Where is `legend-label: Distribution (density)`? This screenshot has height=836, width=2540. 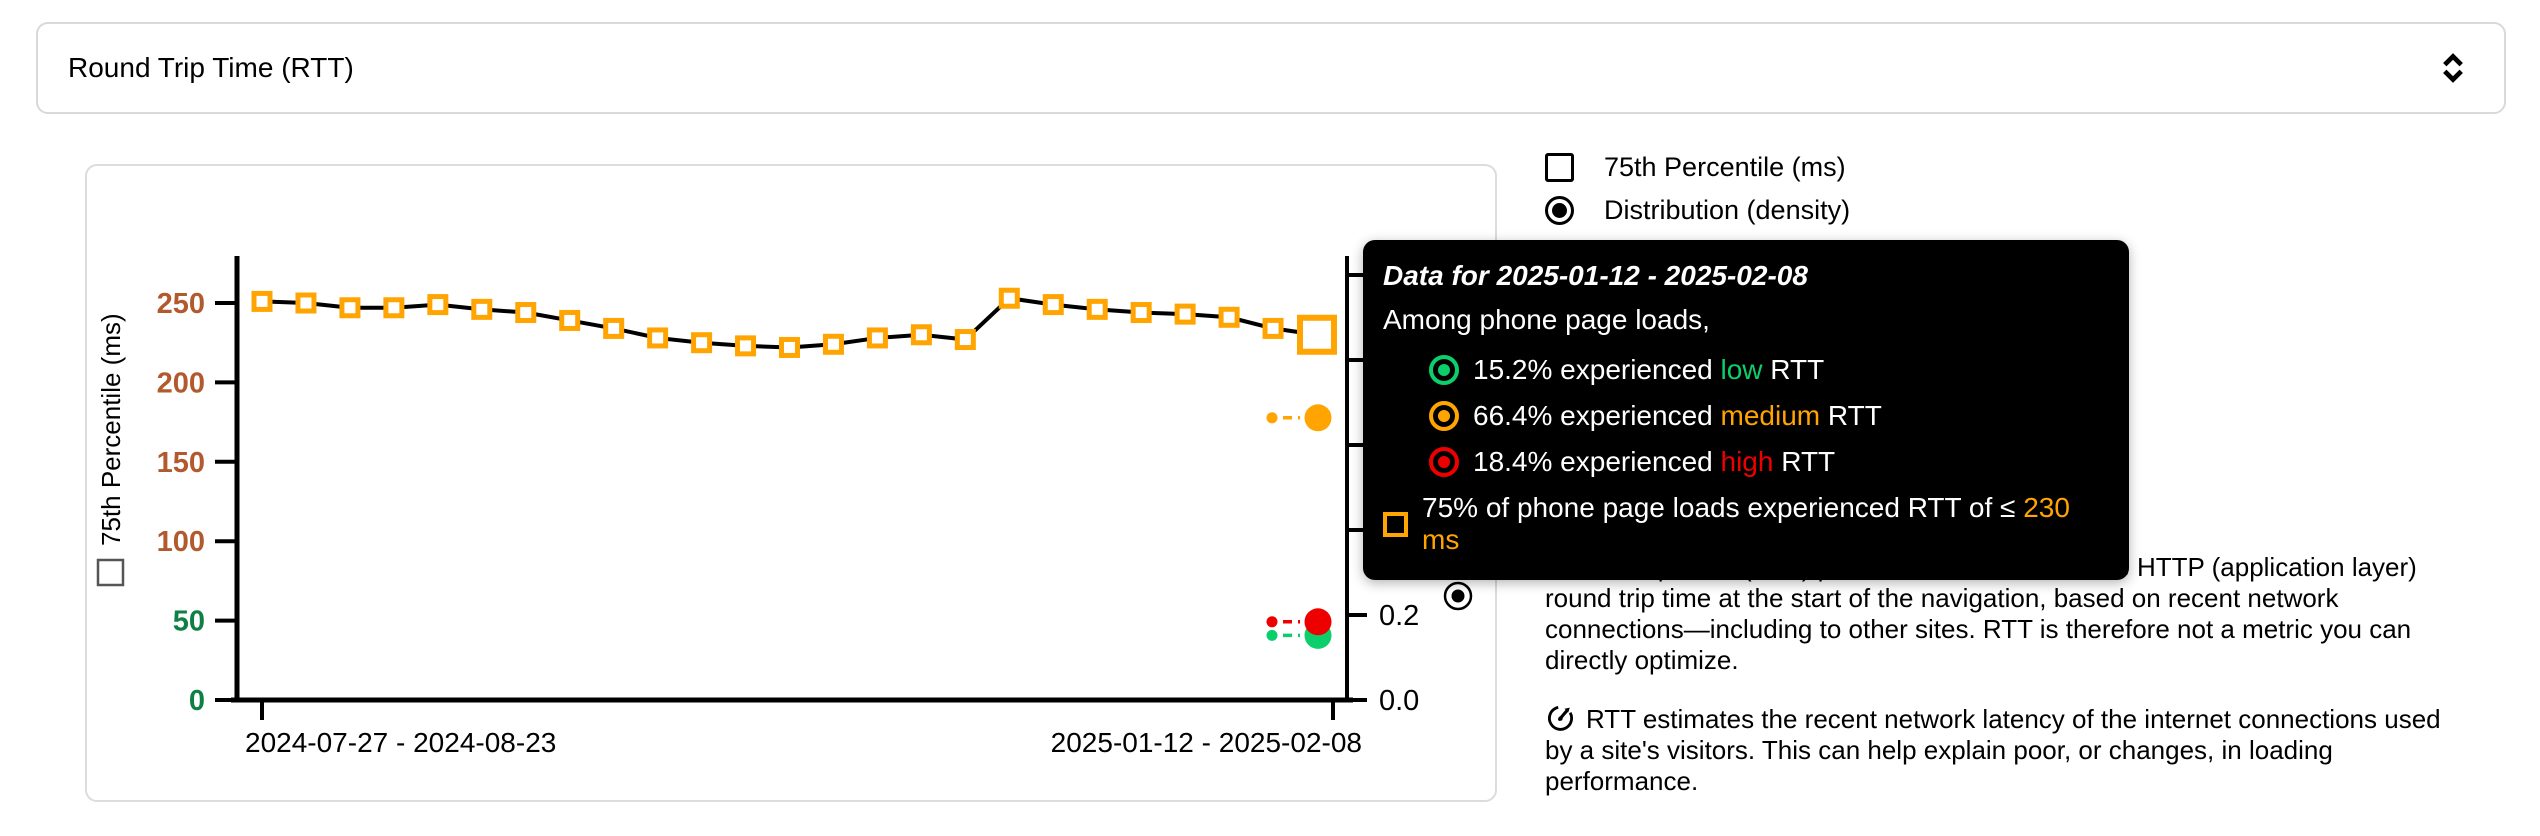
legend-label: Distribution (density) is located at coordinates (1727, 210).